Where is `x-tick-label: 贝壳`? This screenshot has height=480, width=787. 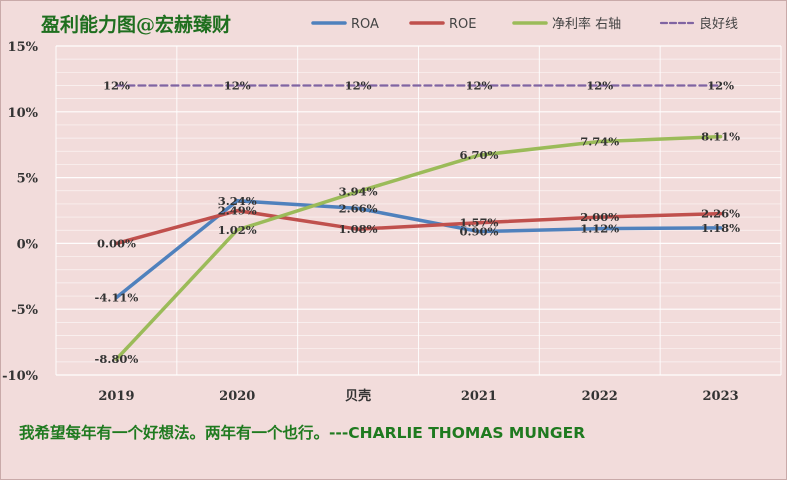
x-tick-label: 贝壳 is located at coordinates (358, 396).